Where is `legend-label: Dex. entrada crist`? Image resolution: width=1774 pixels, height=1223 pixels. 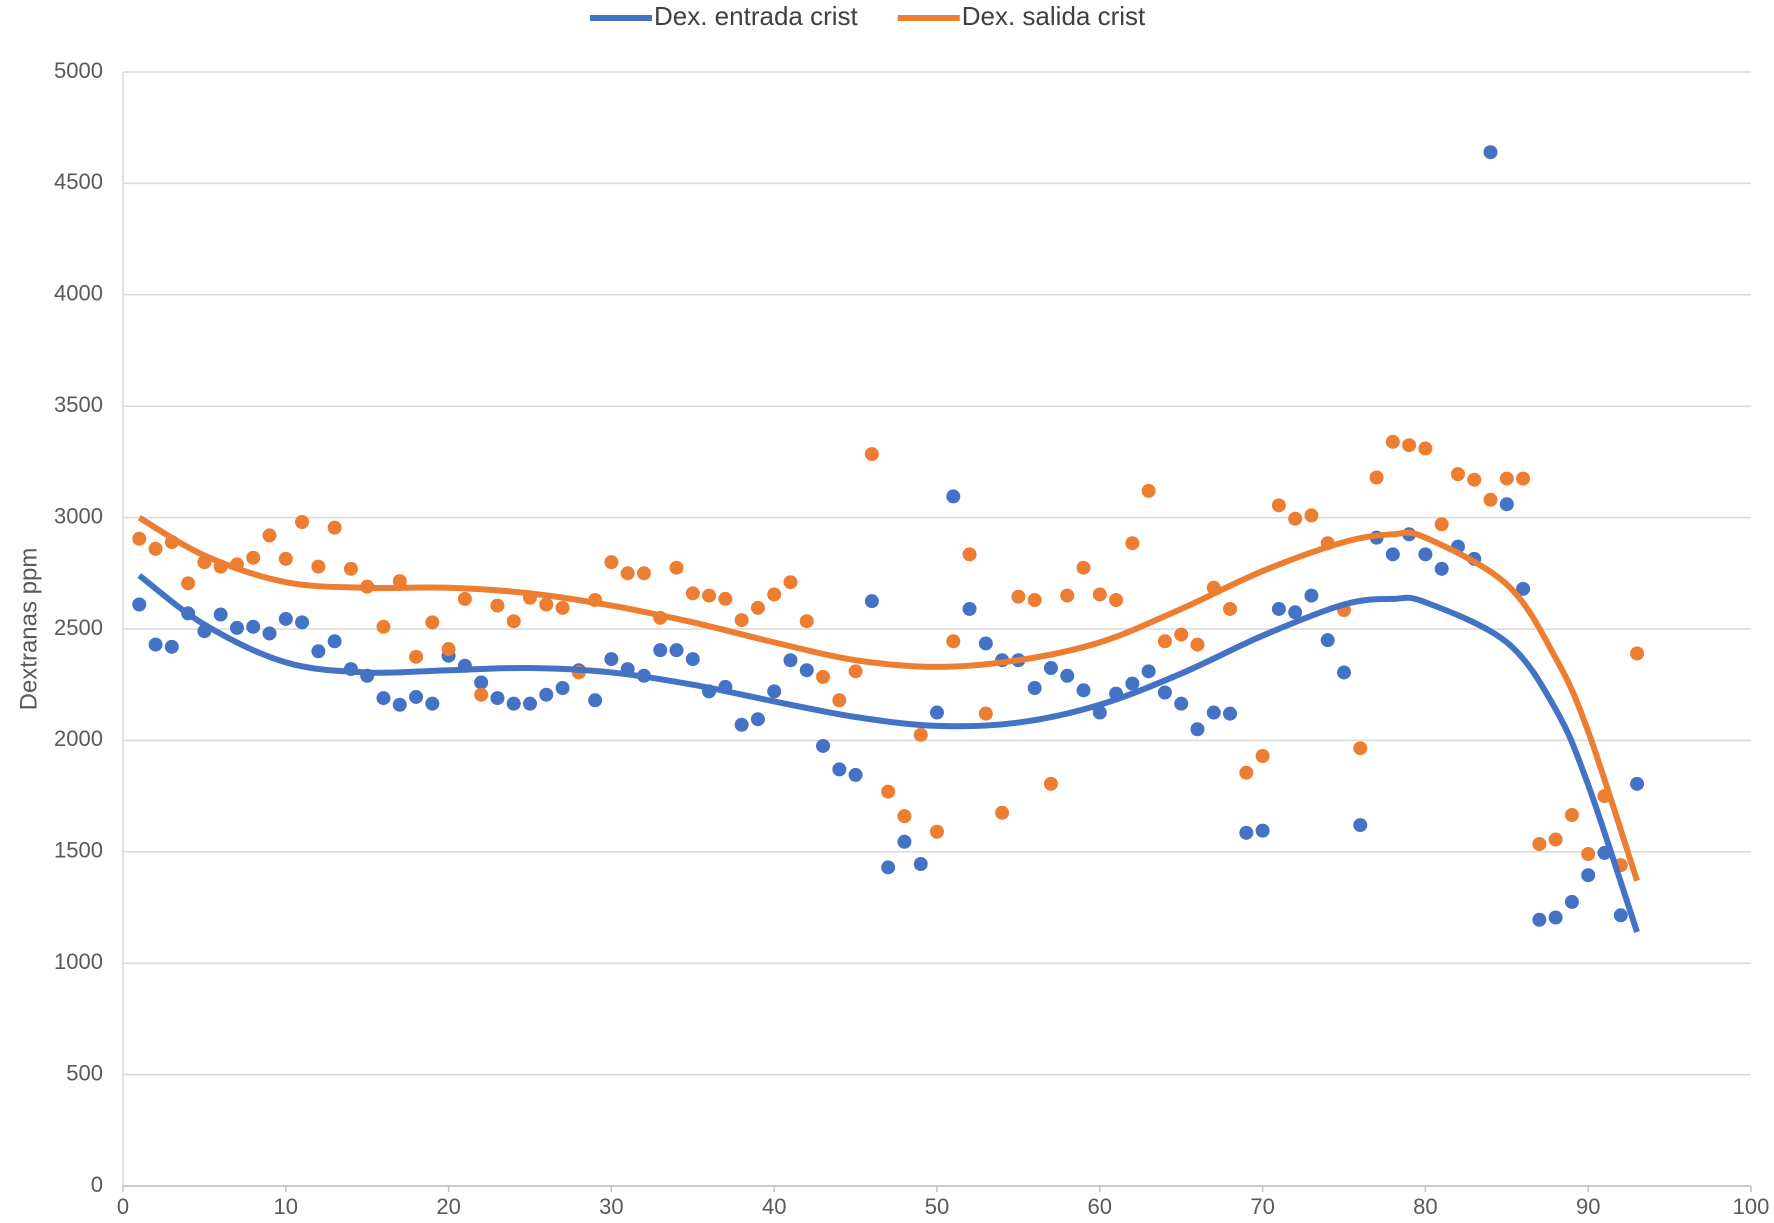
legend-label: Dex. entrada crist is located at coordinates (756, 16).